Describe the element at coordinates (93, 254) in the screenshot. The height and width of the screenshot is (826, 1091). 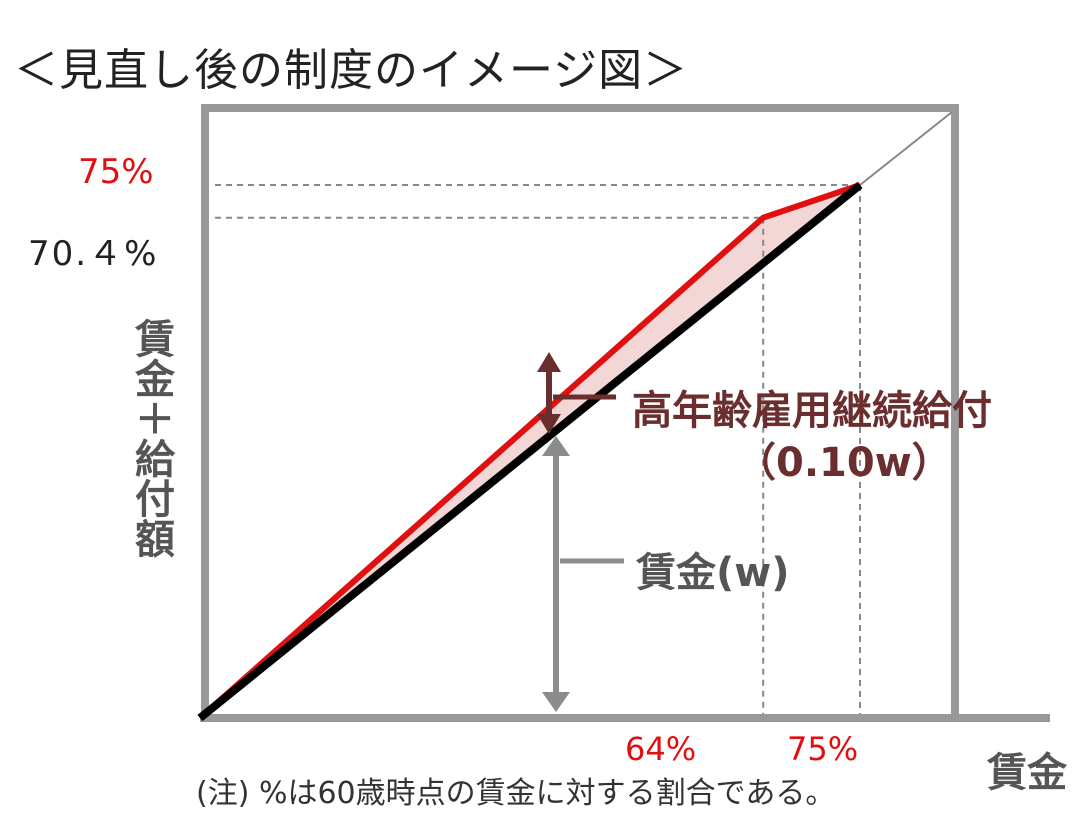
I see `y-tick-70-4: 70.４%` at that location.